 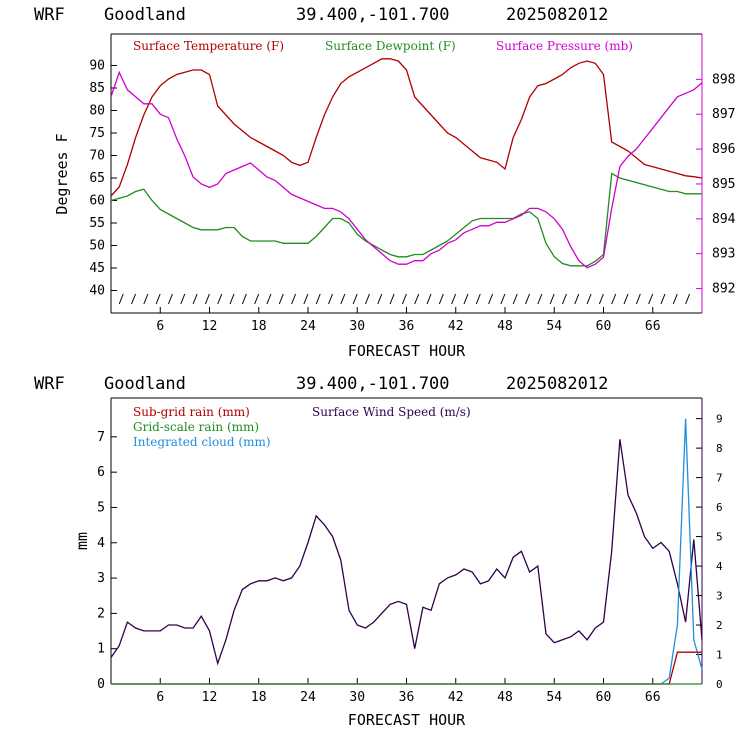 I want to click on y-tick-label: 2, so click(x=101, y=613).